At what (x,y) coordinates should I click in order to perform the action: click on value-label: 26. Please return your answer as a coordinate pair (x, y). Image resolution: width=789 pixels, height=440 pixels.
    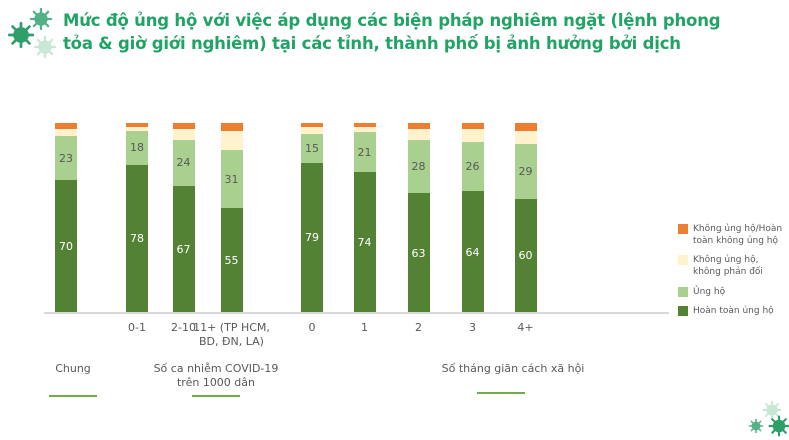
    Looking at the image, I should click on (472, 167).